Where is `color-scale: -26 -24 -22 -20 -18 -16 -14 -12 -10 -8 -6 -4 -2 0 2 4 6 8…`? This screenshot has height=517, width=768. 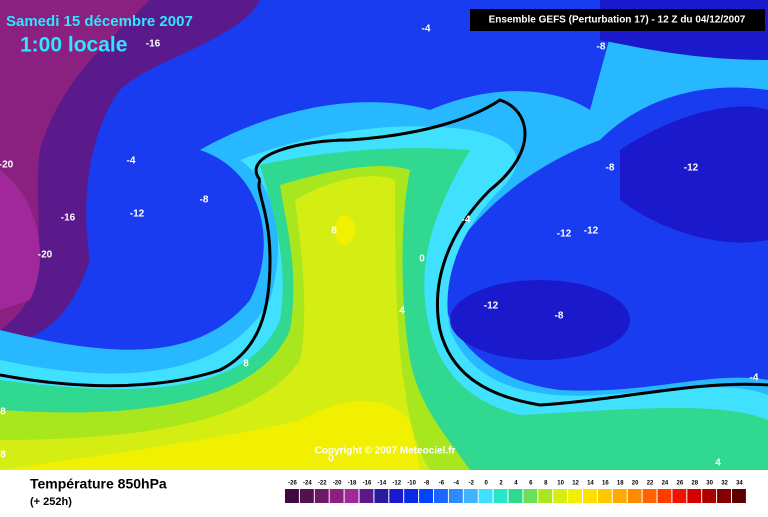
color-scale: -26 -24 -22 -20 -18 -16 -14 -12 -10 -8 -6 -4 -2 0 2 4 6 8… is located at coordinates (515, 492).